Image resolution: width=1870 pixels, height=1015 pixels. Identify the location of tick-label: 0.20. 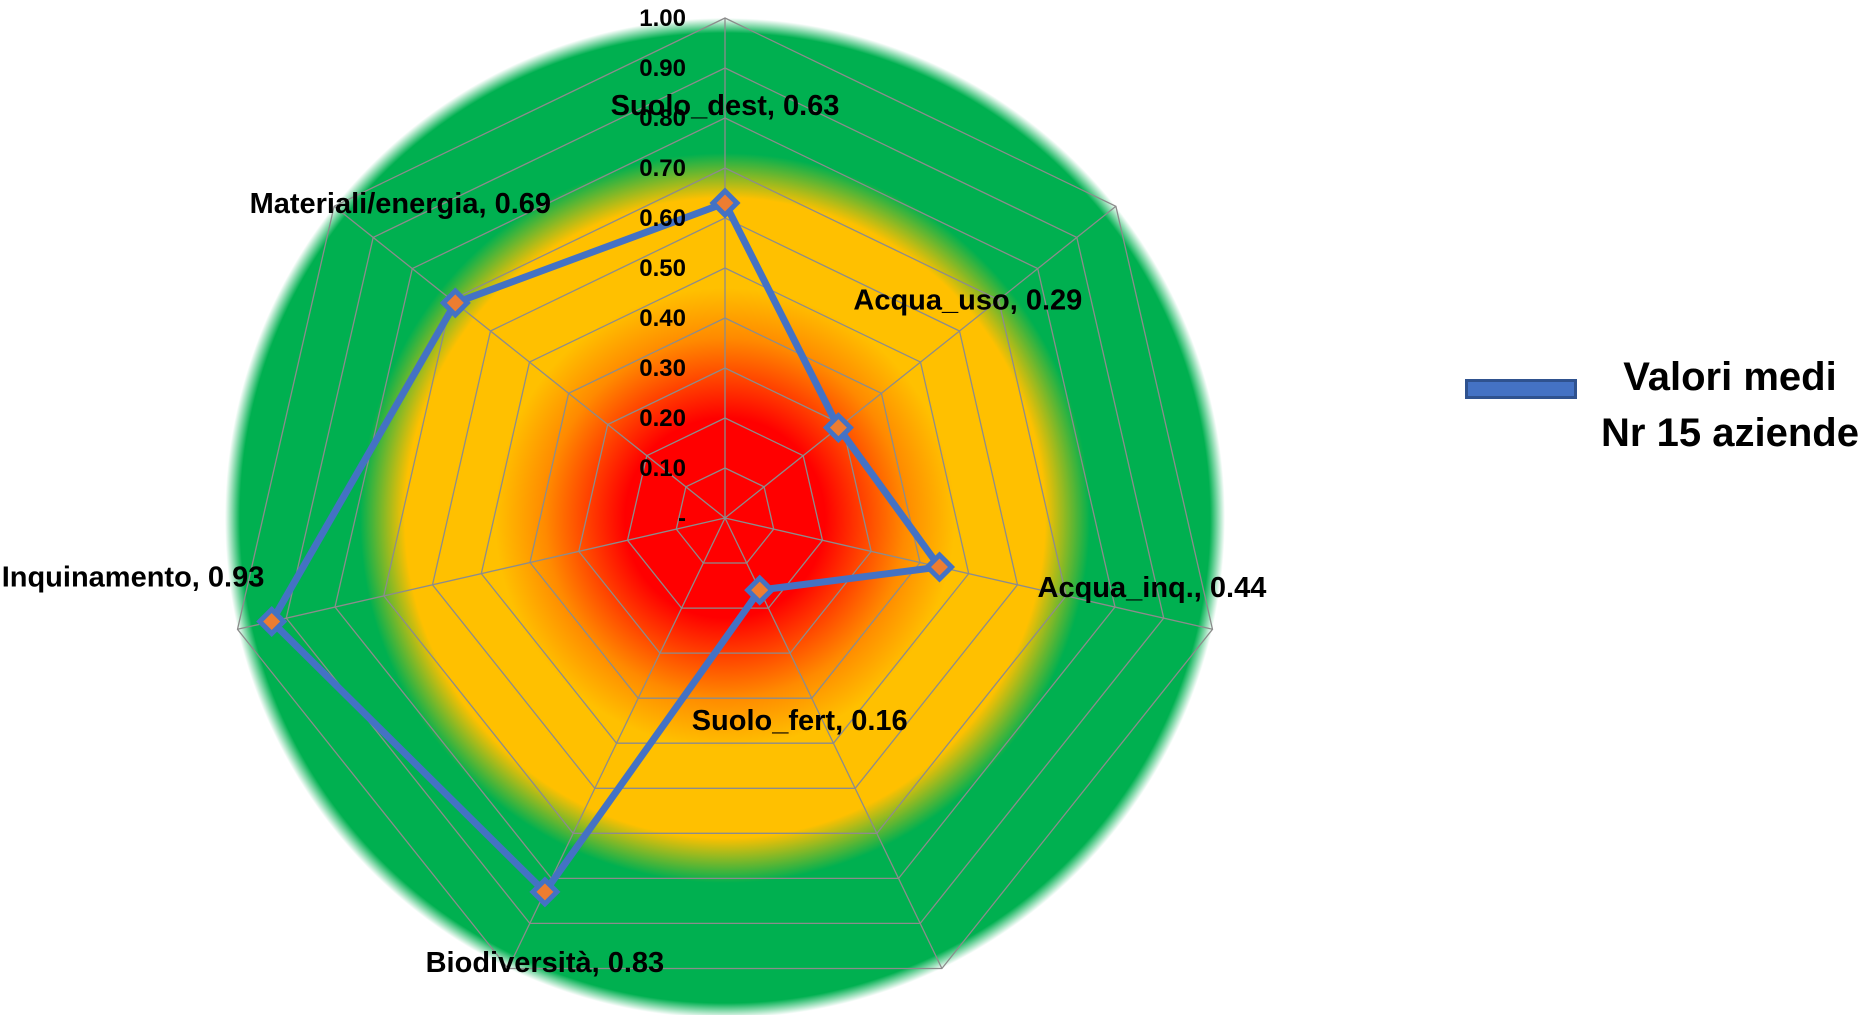
(662, 418).